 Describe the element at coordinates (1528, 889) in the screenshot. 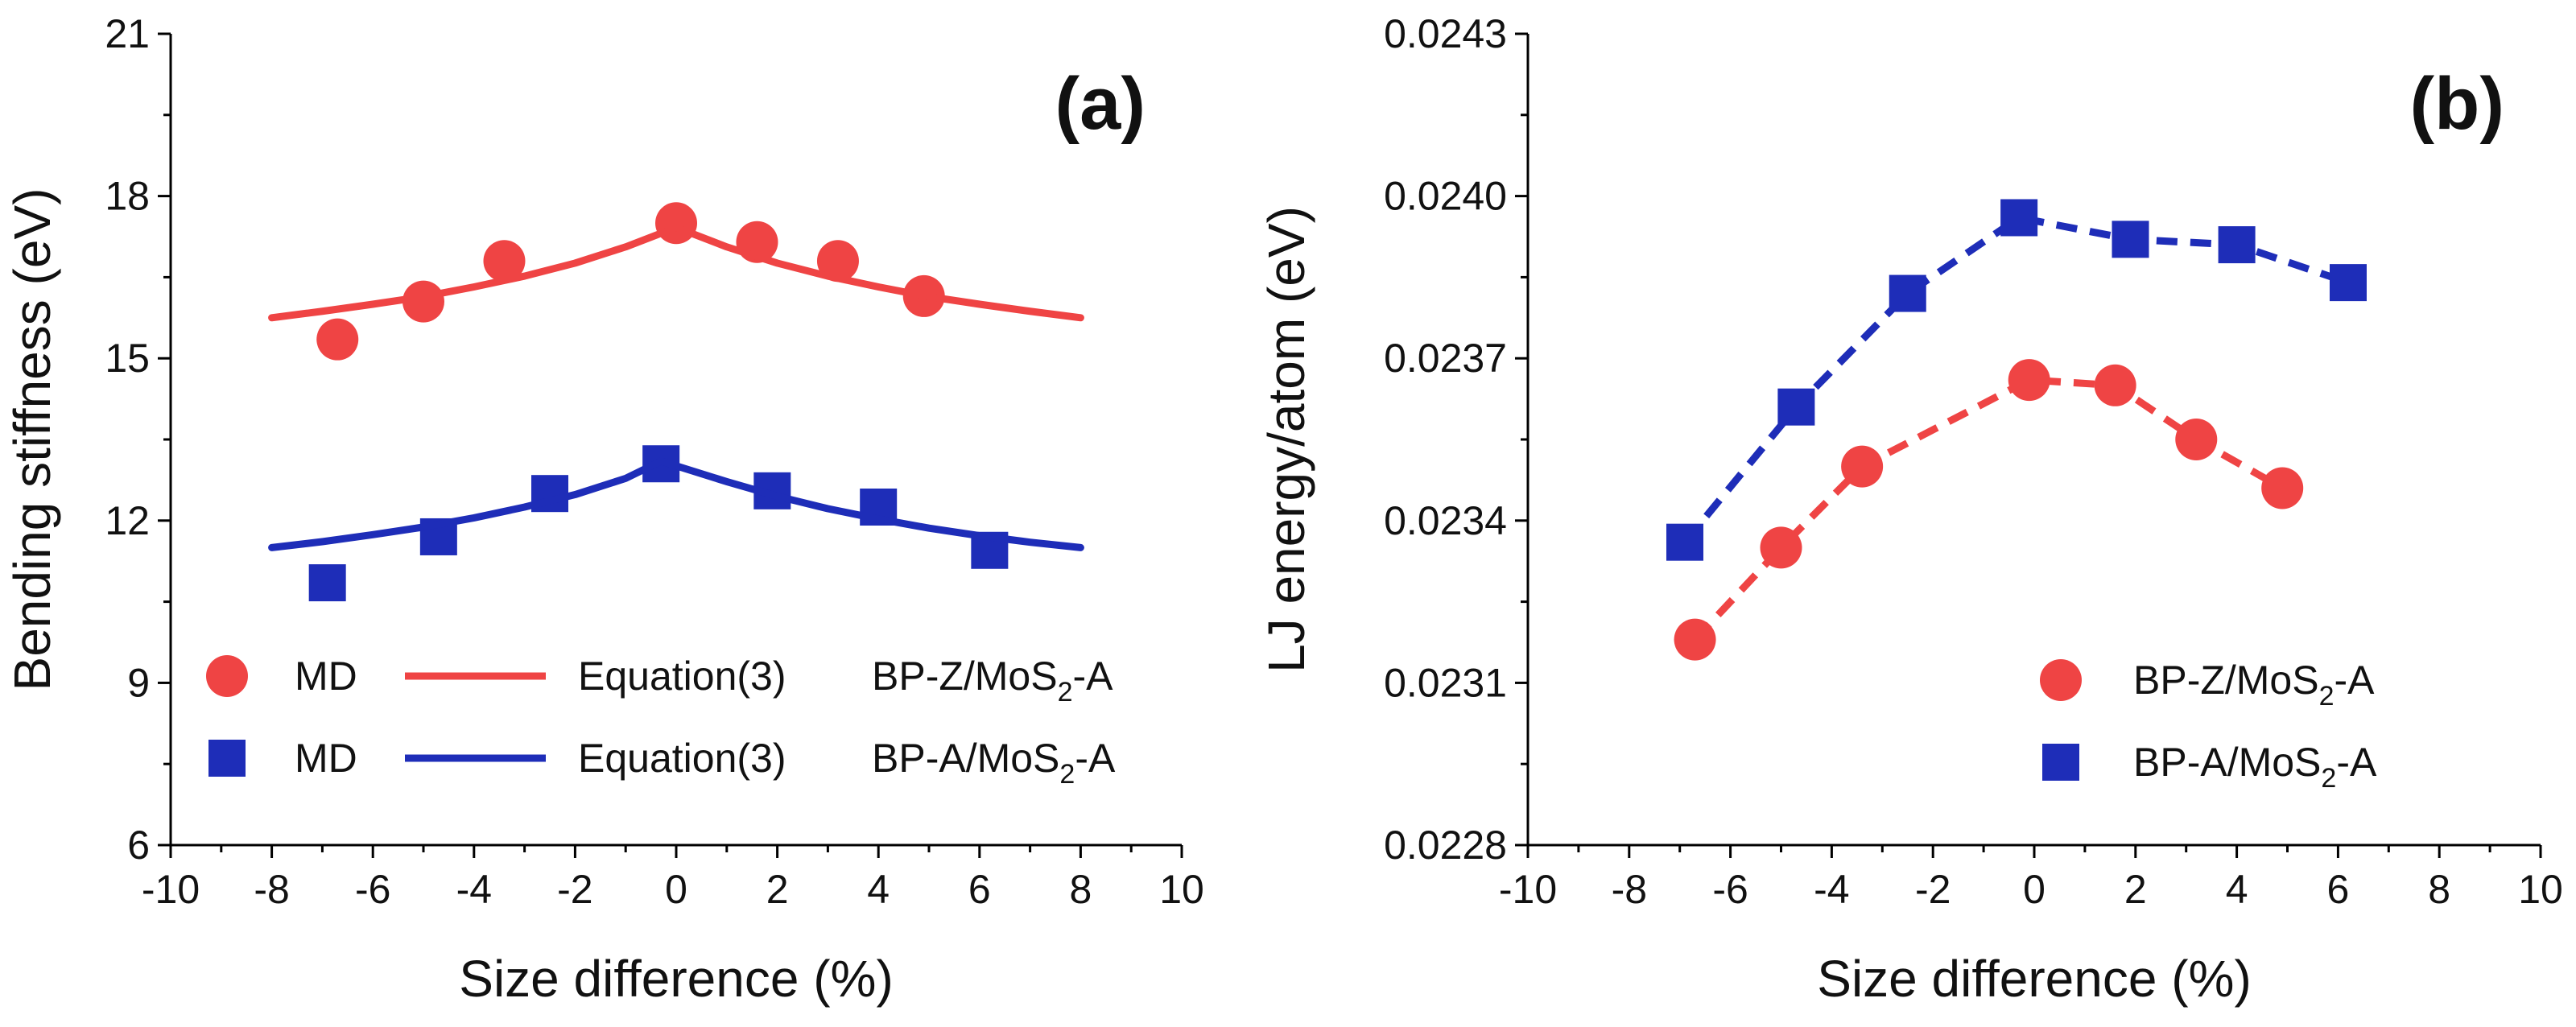

I see `panel-b-x-tick-label: -10` at that location.